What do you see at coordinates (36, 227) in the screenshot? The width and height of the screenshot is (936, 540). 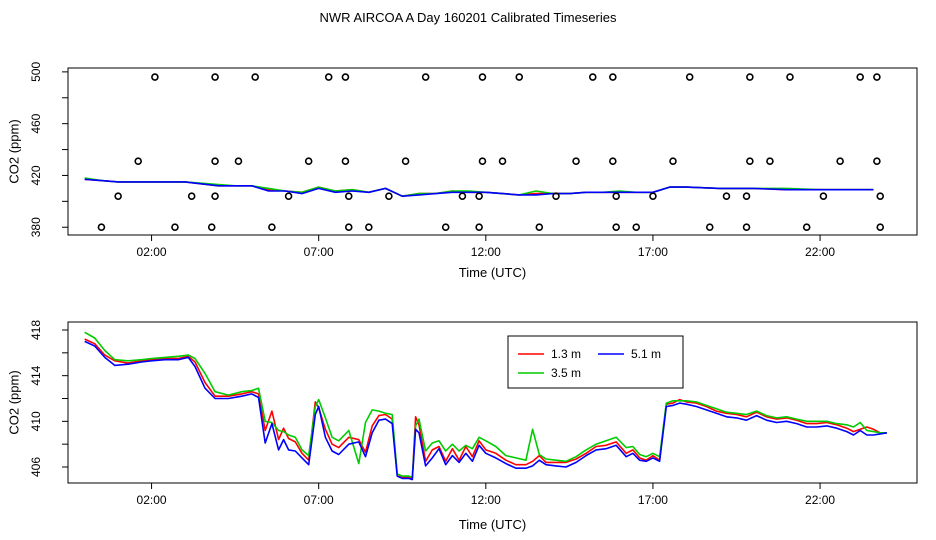 I see `y-tick-label: 380` at bounding box center [36, 227].